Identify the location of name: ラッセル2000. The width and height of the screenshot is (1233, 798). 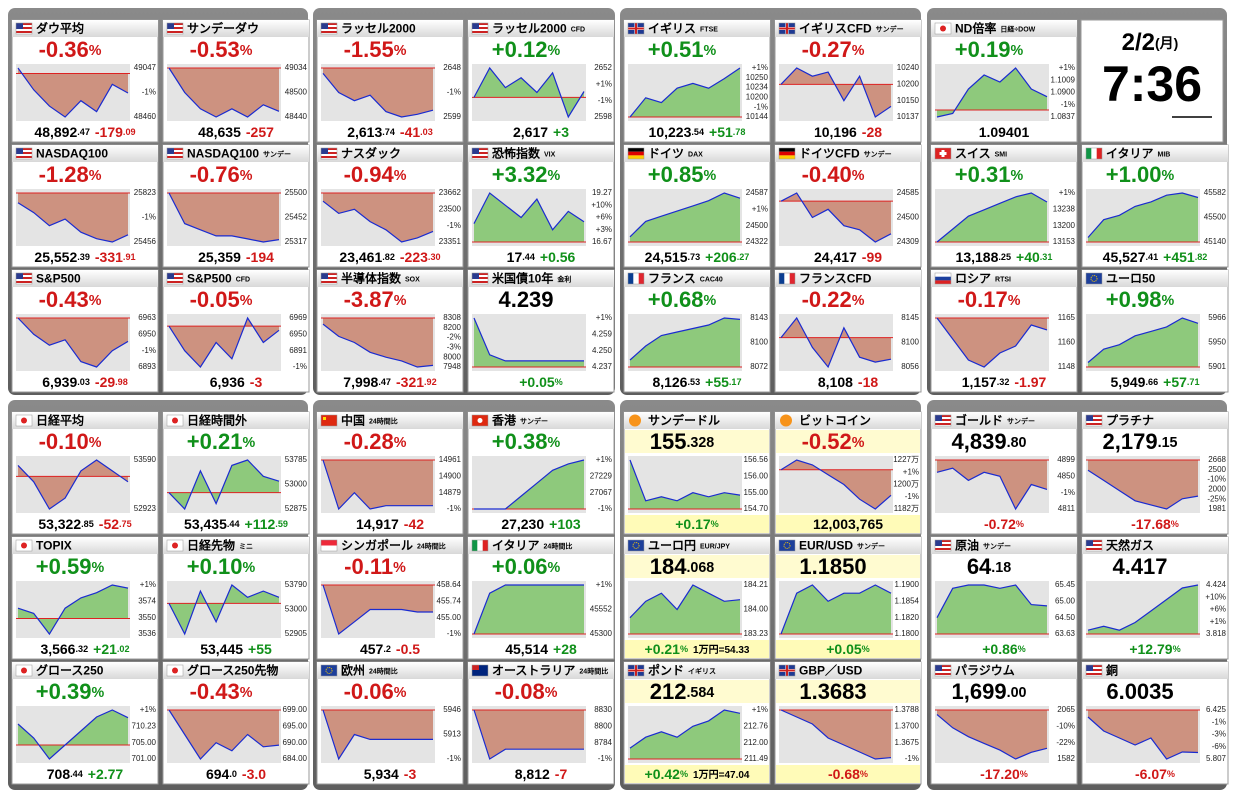
(529, 29).